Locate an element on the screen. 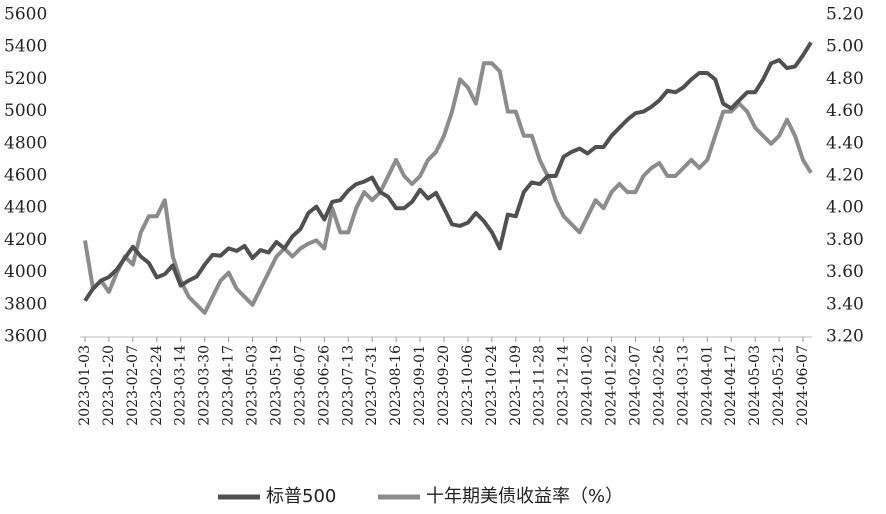 The width and height of the screenshot is (886, 514). x-tick-label: 2024-04-17 is located at coordinates (731, 385).